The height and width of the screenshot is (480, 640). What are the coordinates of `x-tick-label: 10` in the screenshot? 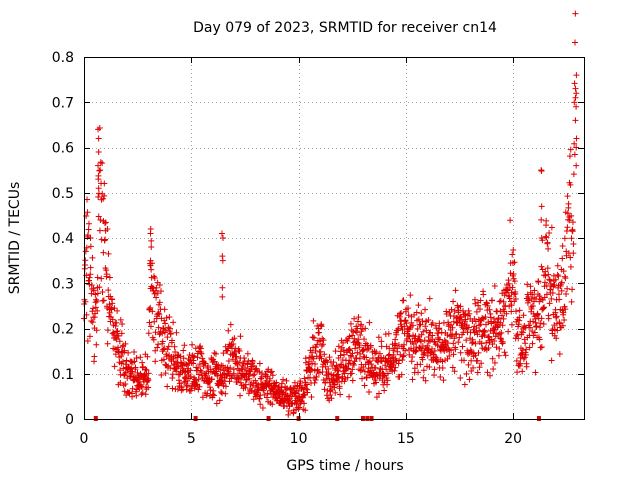 It's located at (299, 439).